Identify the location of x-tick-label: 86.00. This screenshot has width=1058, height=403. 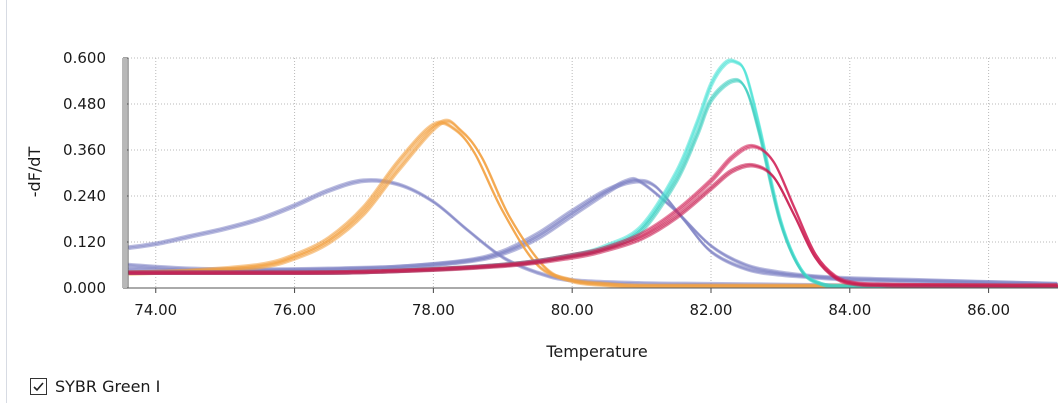
(988, 310).